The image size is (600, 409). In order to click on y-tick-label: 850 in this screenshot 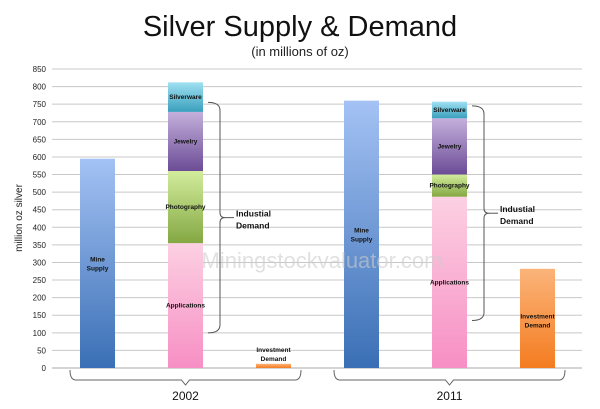, I will do `click(40, 69)`.